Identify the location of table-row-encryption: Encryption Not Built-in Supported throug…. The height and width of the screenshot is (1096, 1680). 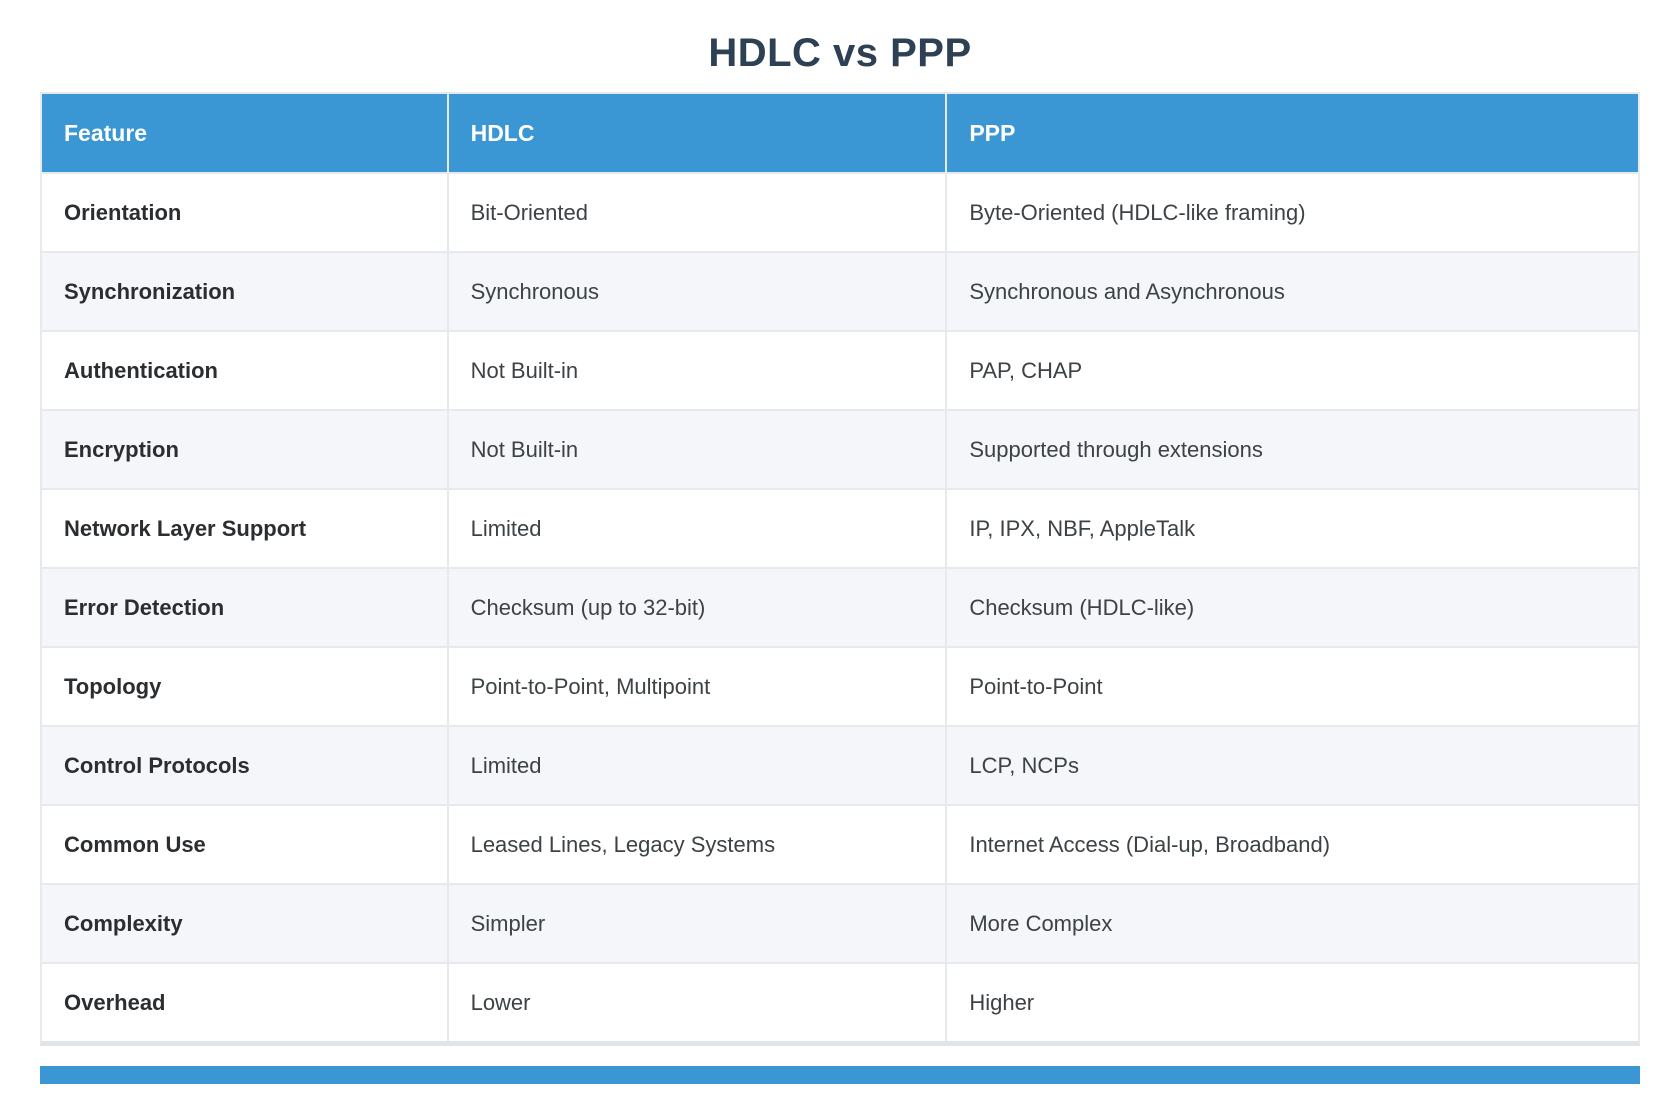
(840, 448).